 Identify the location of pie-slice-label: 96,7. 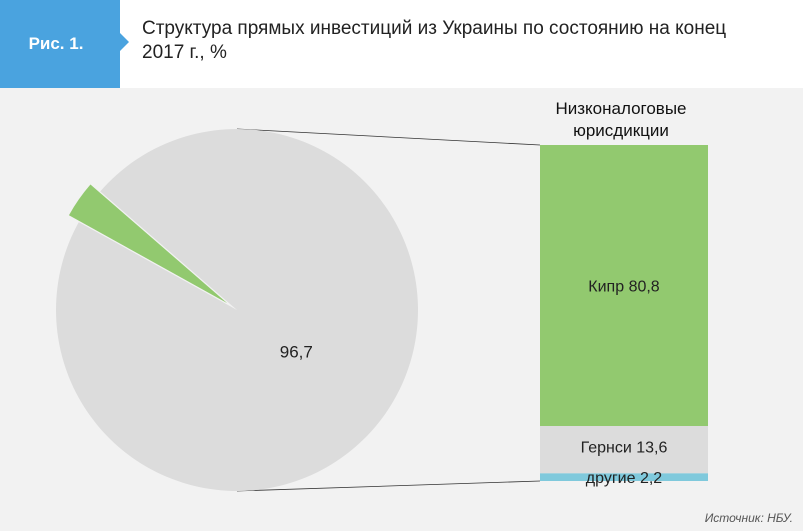
(296, 352).